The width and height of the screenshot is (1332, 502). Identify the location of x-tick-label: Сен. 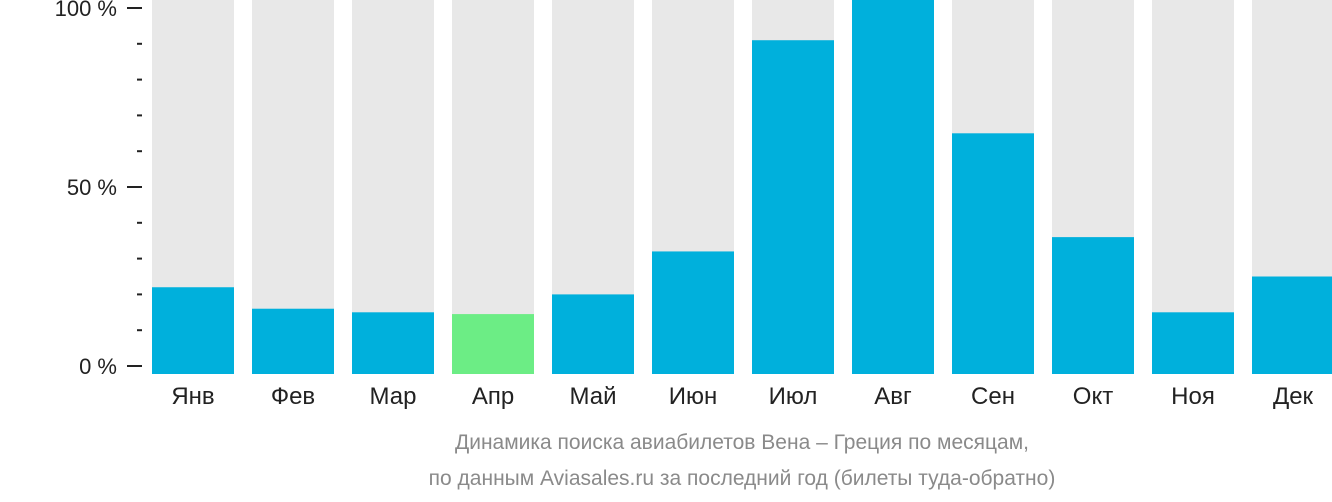
(993, 396).